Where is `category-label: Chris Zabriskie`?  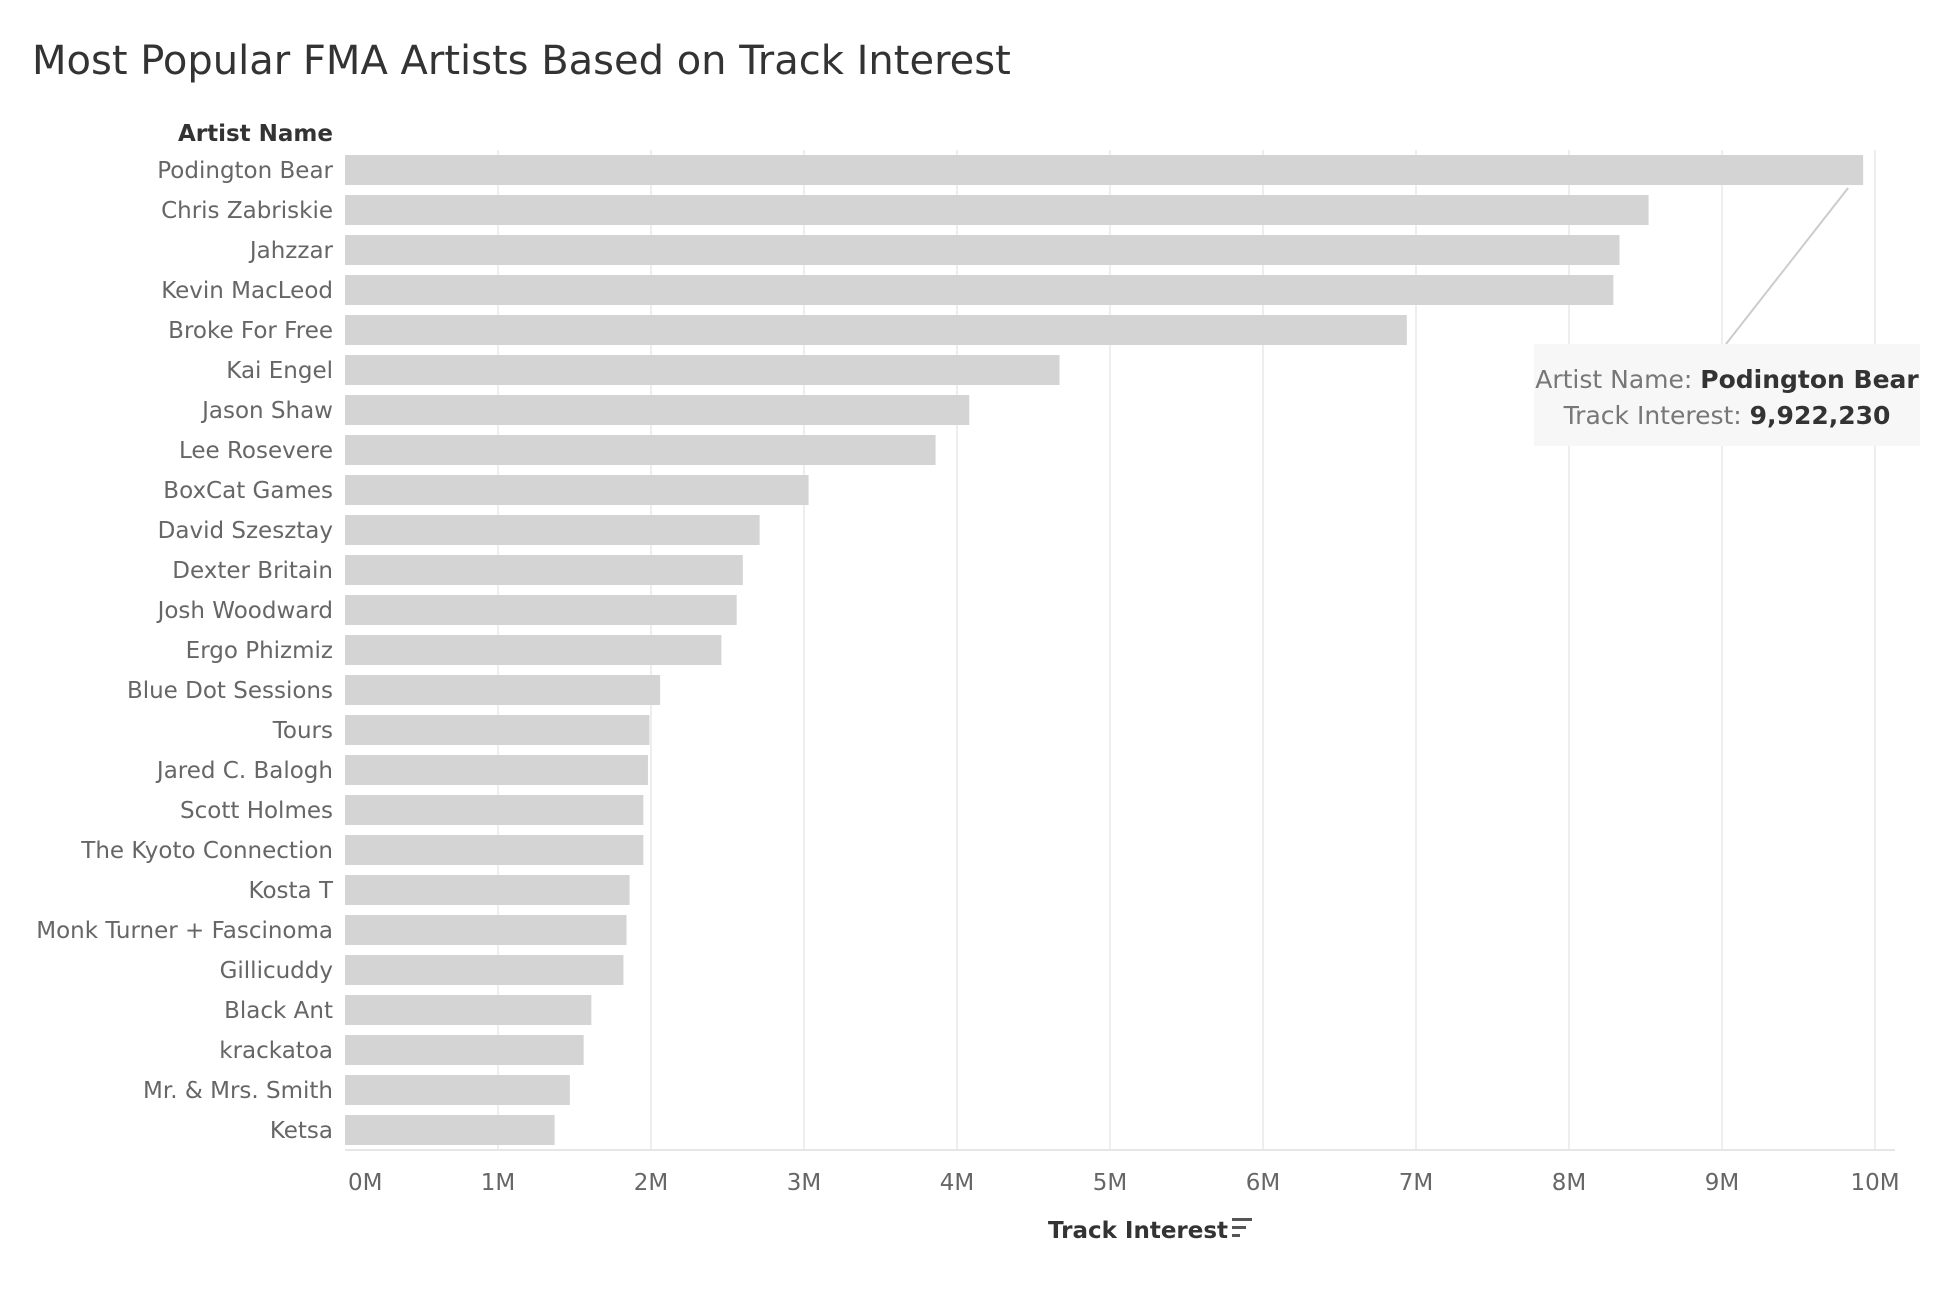 category-label: Chris Zabriskie is located at coordinates (247, 211).